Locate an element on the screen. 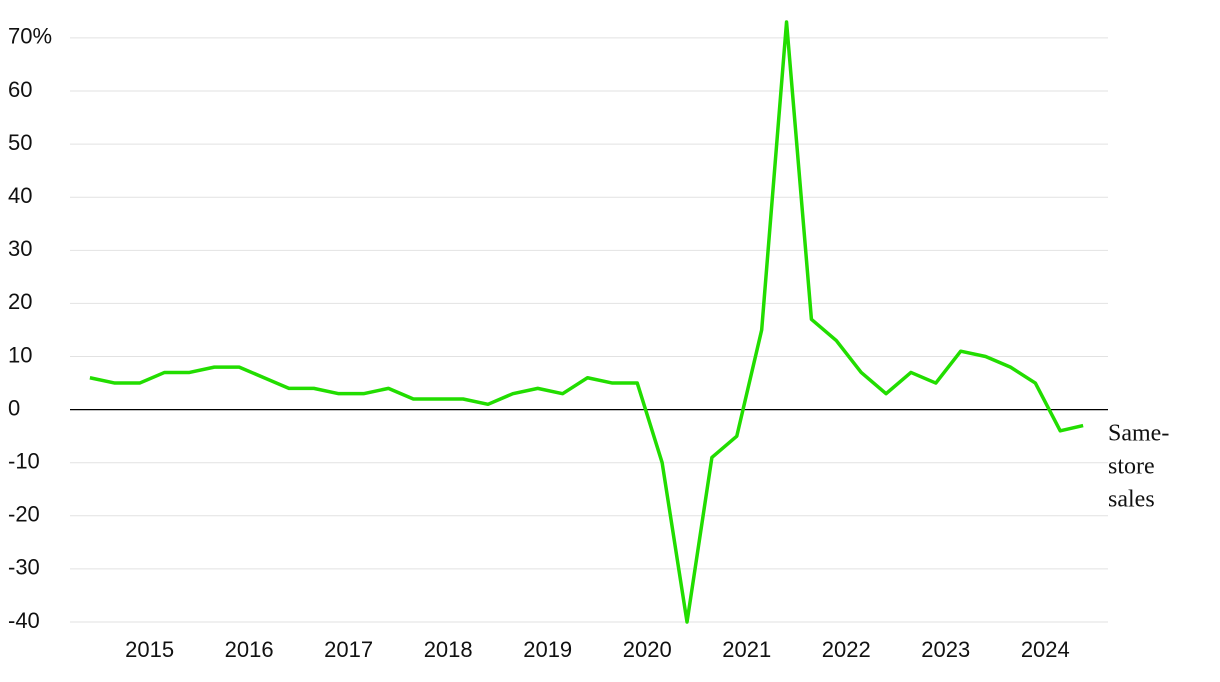 The width and height of the screenshot is (1220, 682). y-tick-label: -20 is located at coordinates (24, 514).